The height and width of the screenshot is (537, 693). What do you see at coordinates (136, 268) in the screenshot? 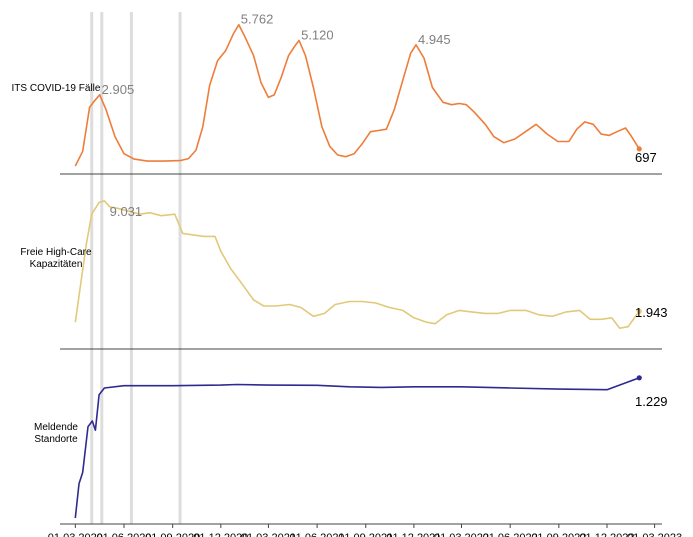
I see `reference-lines` at bounding box center [136, 268].